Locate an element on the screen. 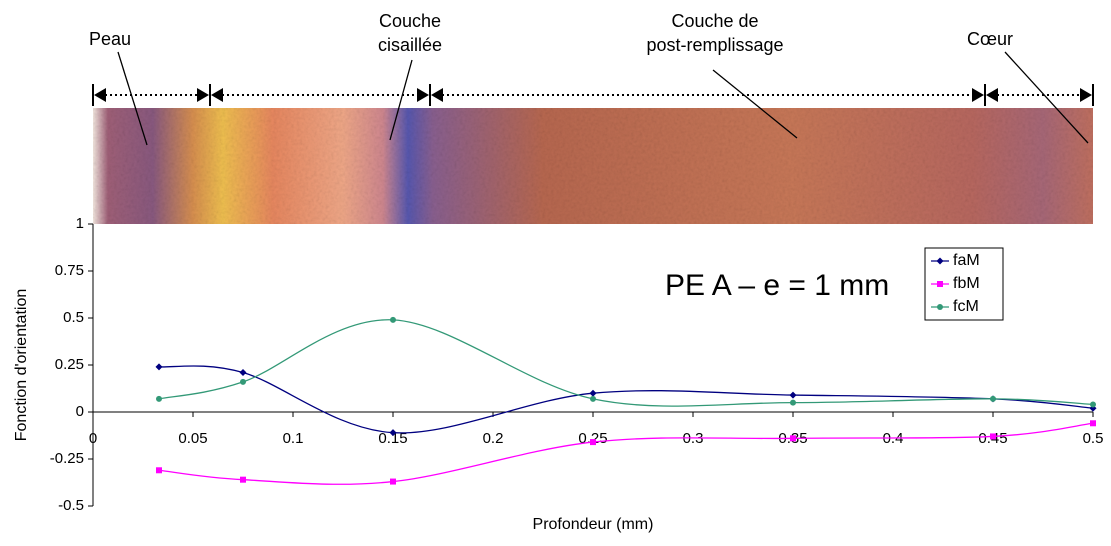 The height and width of the screenshot is (546, 1111). x-axis-label: Profondeur (mm) is located at coordinates (593, 524).